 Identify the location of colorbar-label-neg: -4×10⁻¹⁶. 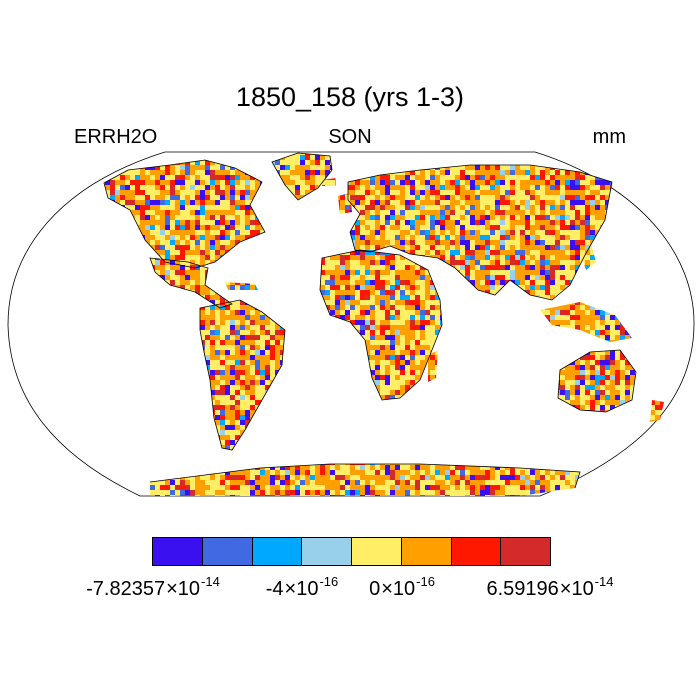
(302, 587).